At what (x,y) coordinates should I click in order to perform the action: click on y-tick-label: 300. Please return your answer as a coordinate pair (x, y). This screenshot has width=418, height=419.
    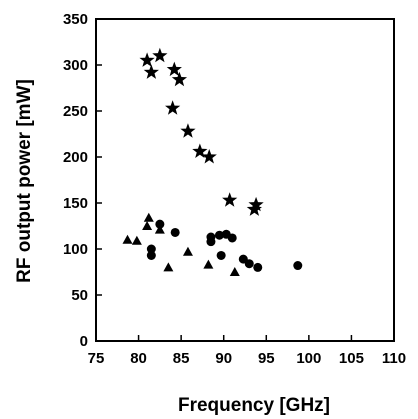
    Looking at the image, I should click on (75, 65).